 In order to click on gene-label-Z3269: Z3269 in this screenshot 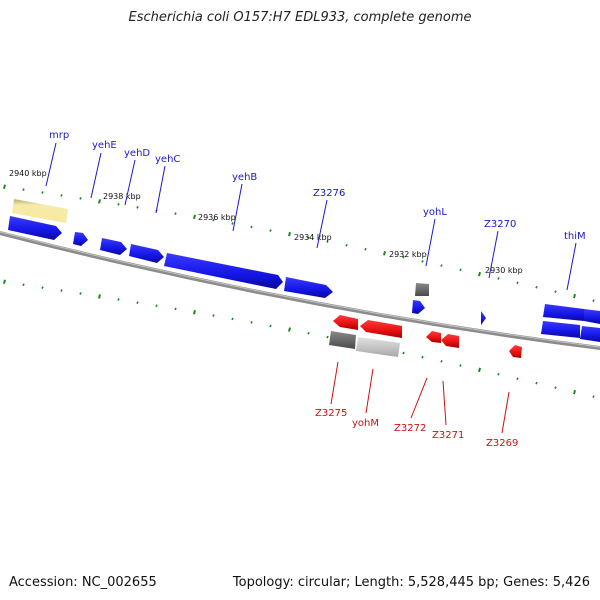, I will do `click(502, 443)`.